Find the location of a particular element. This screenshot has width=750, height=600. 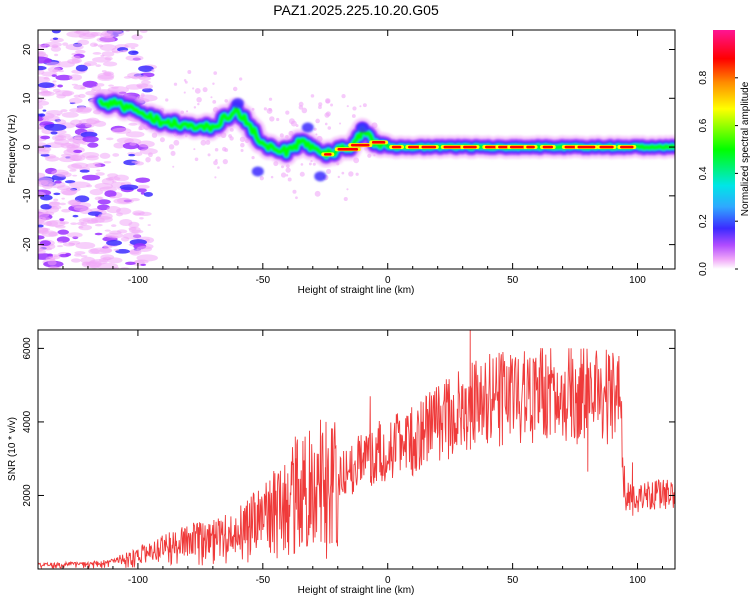

x-tick-label: -50 is located at coordinates (263, 280).